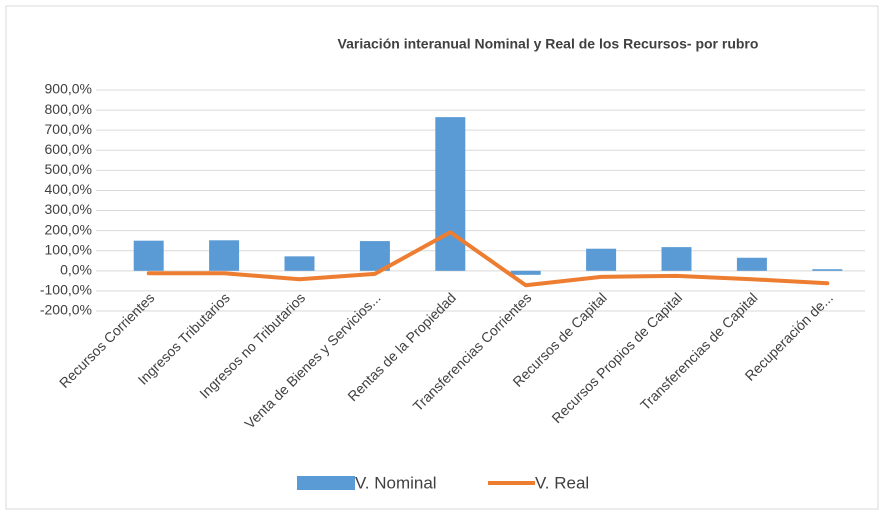 This screenshot has width=883, height=514. I want to click on y-tick-label: 600,0%, so click(68, 149).